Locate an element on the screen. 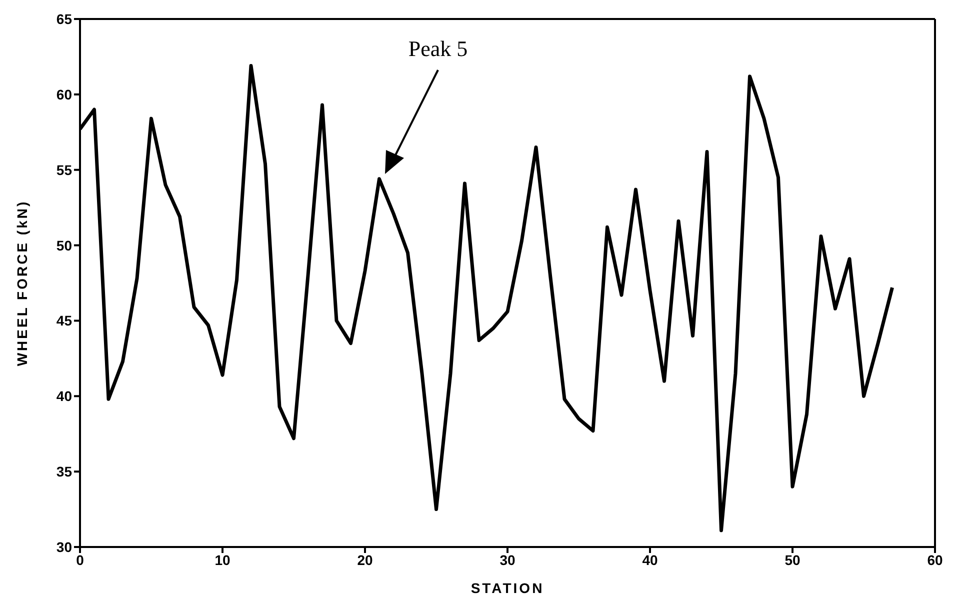 The width and height of the screenshot is (953, 610). x-tick-label: 0 is located at coordinates (80, 560).